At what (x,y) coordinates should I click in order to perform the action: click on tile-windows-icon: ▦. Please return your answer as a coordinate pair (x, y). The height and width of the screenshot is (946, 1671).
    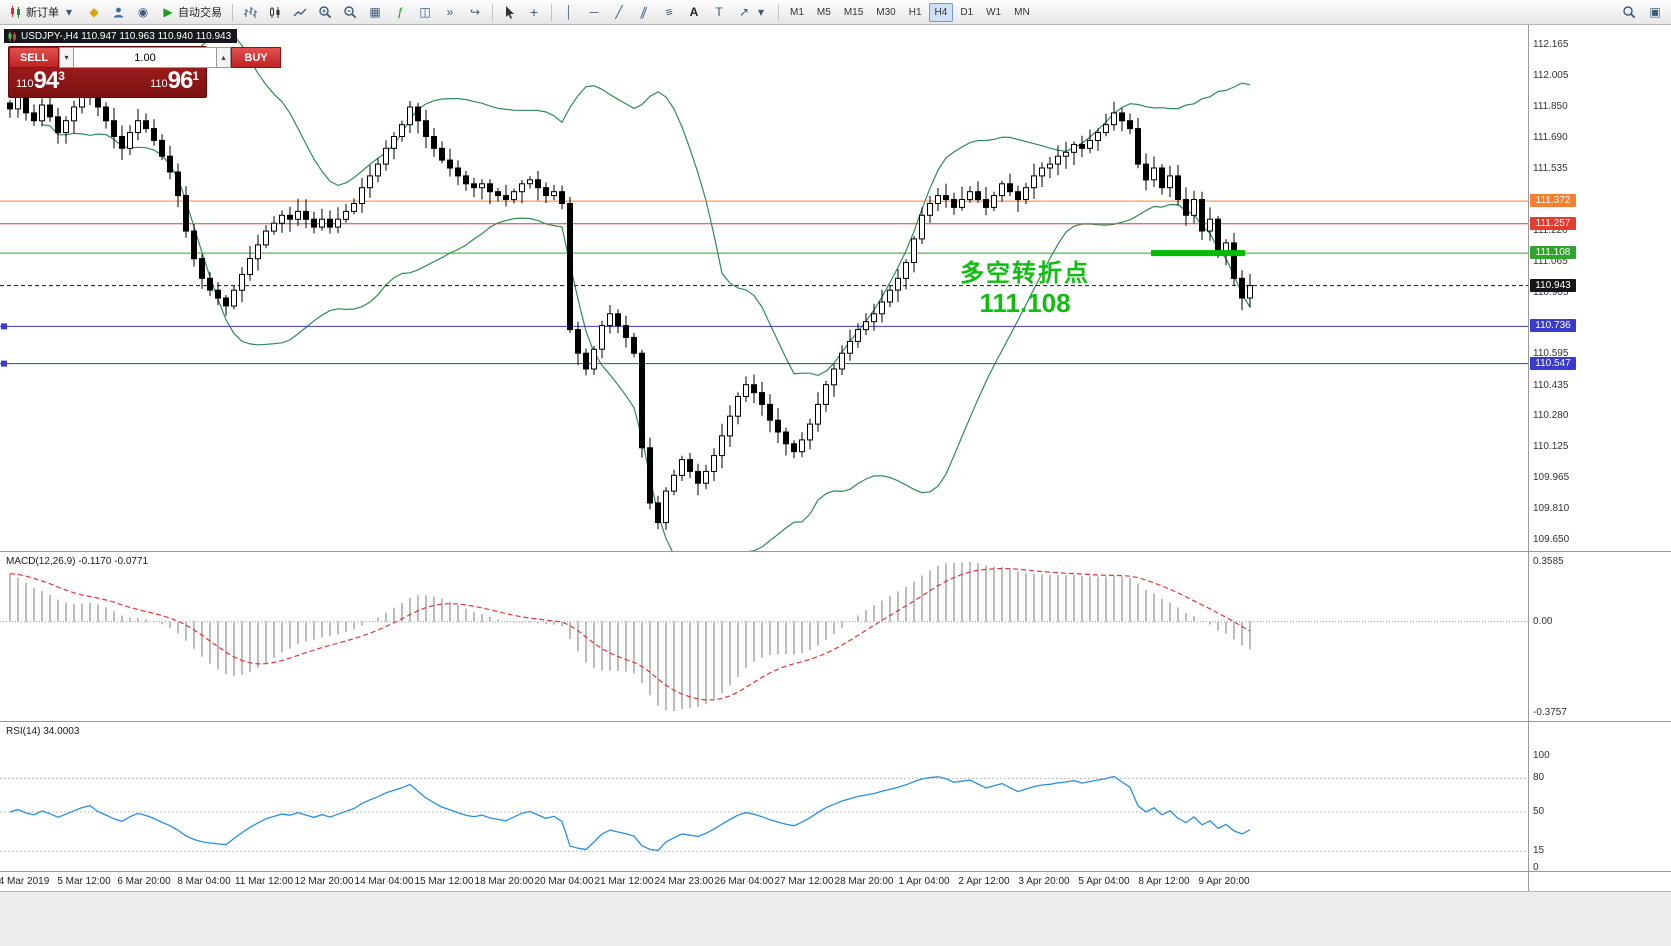
    Looking at the image, I should click on (375, 12).